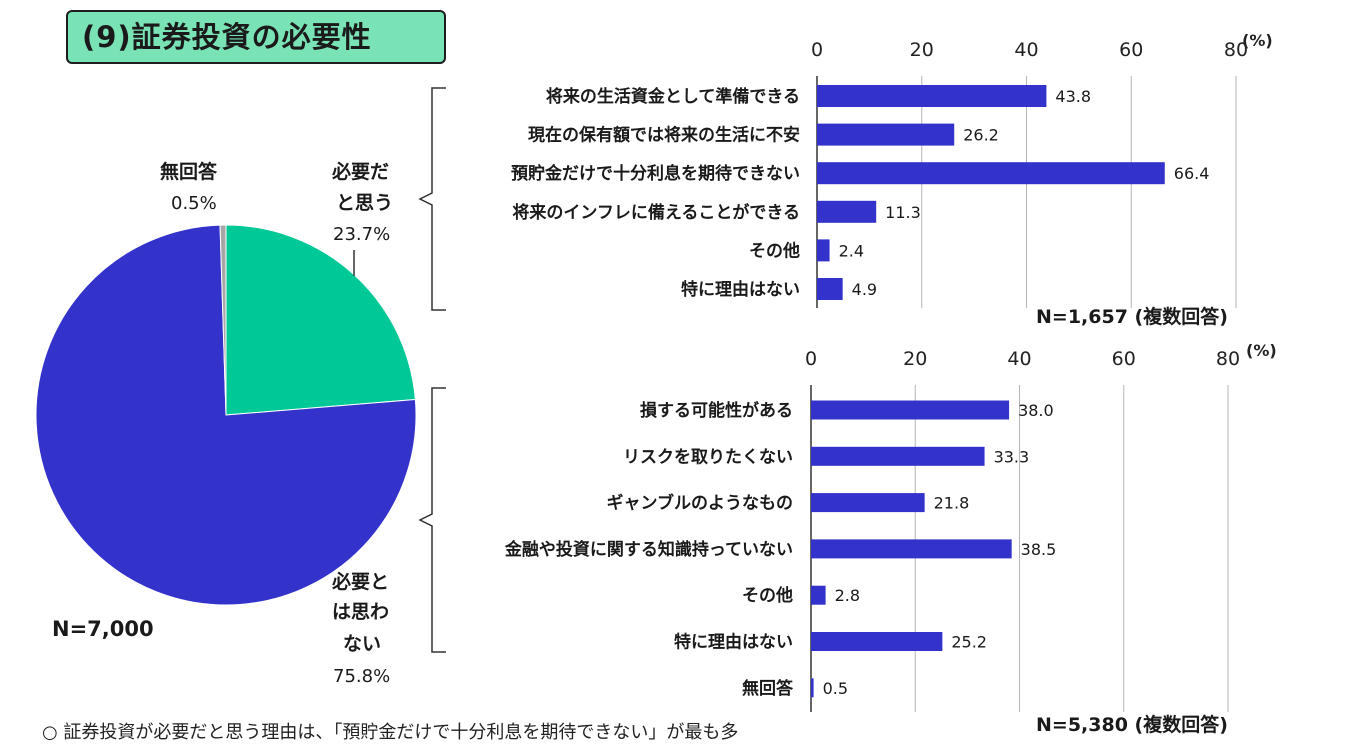  What do you see at coordinates (1131, 50) in the screenshot?
I see `chart1-tick-3: 60` at bounding box center [1131, 50].